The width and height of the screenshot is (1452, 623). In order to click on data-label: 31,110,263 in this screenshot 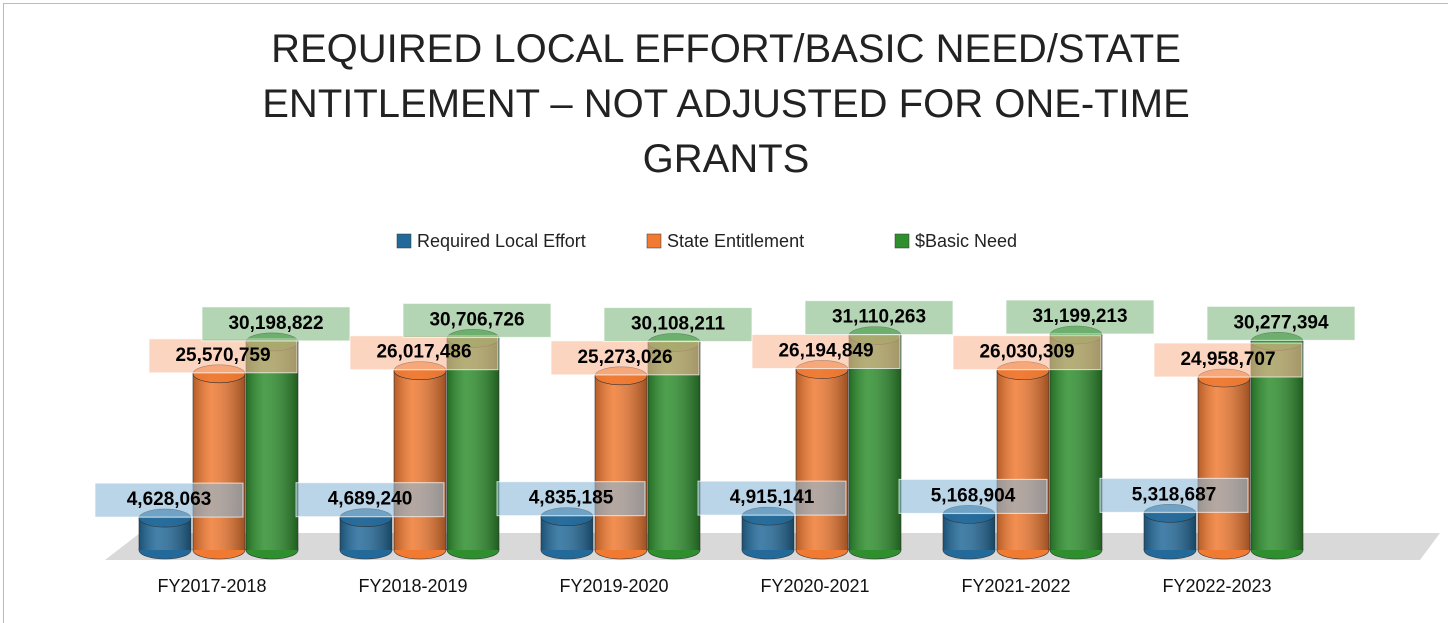, I will do `click(879, 317)`.